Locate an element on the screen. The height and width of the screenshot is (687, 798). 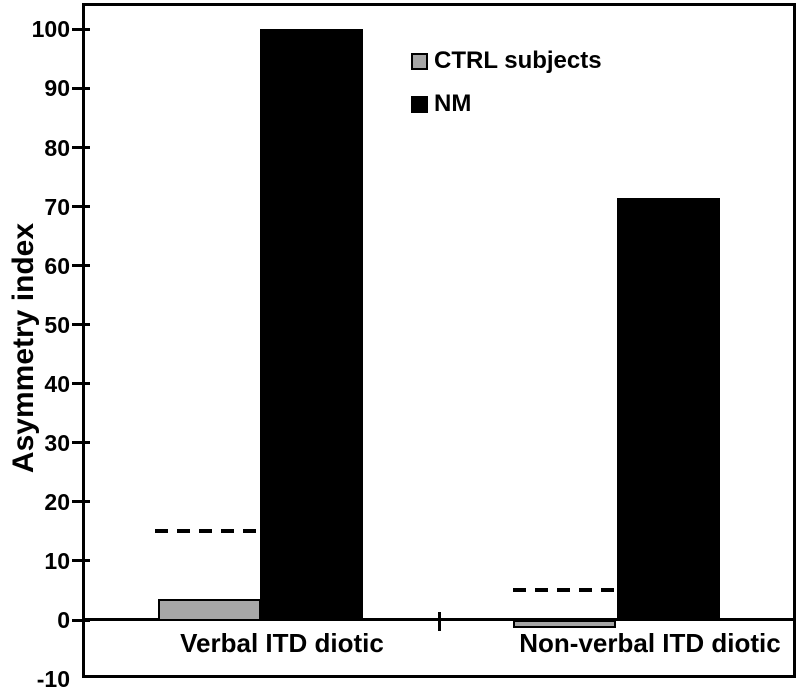
y-tick-label: 100 is located at coordinates (50, 29).